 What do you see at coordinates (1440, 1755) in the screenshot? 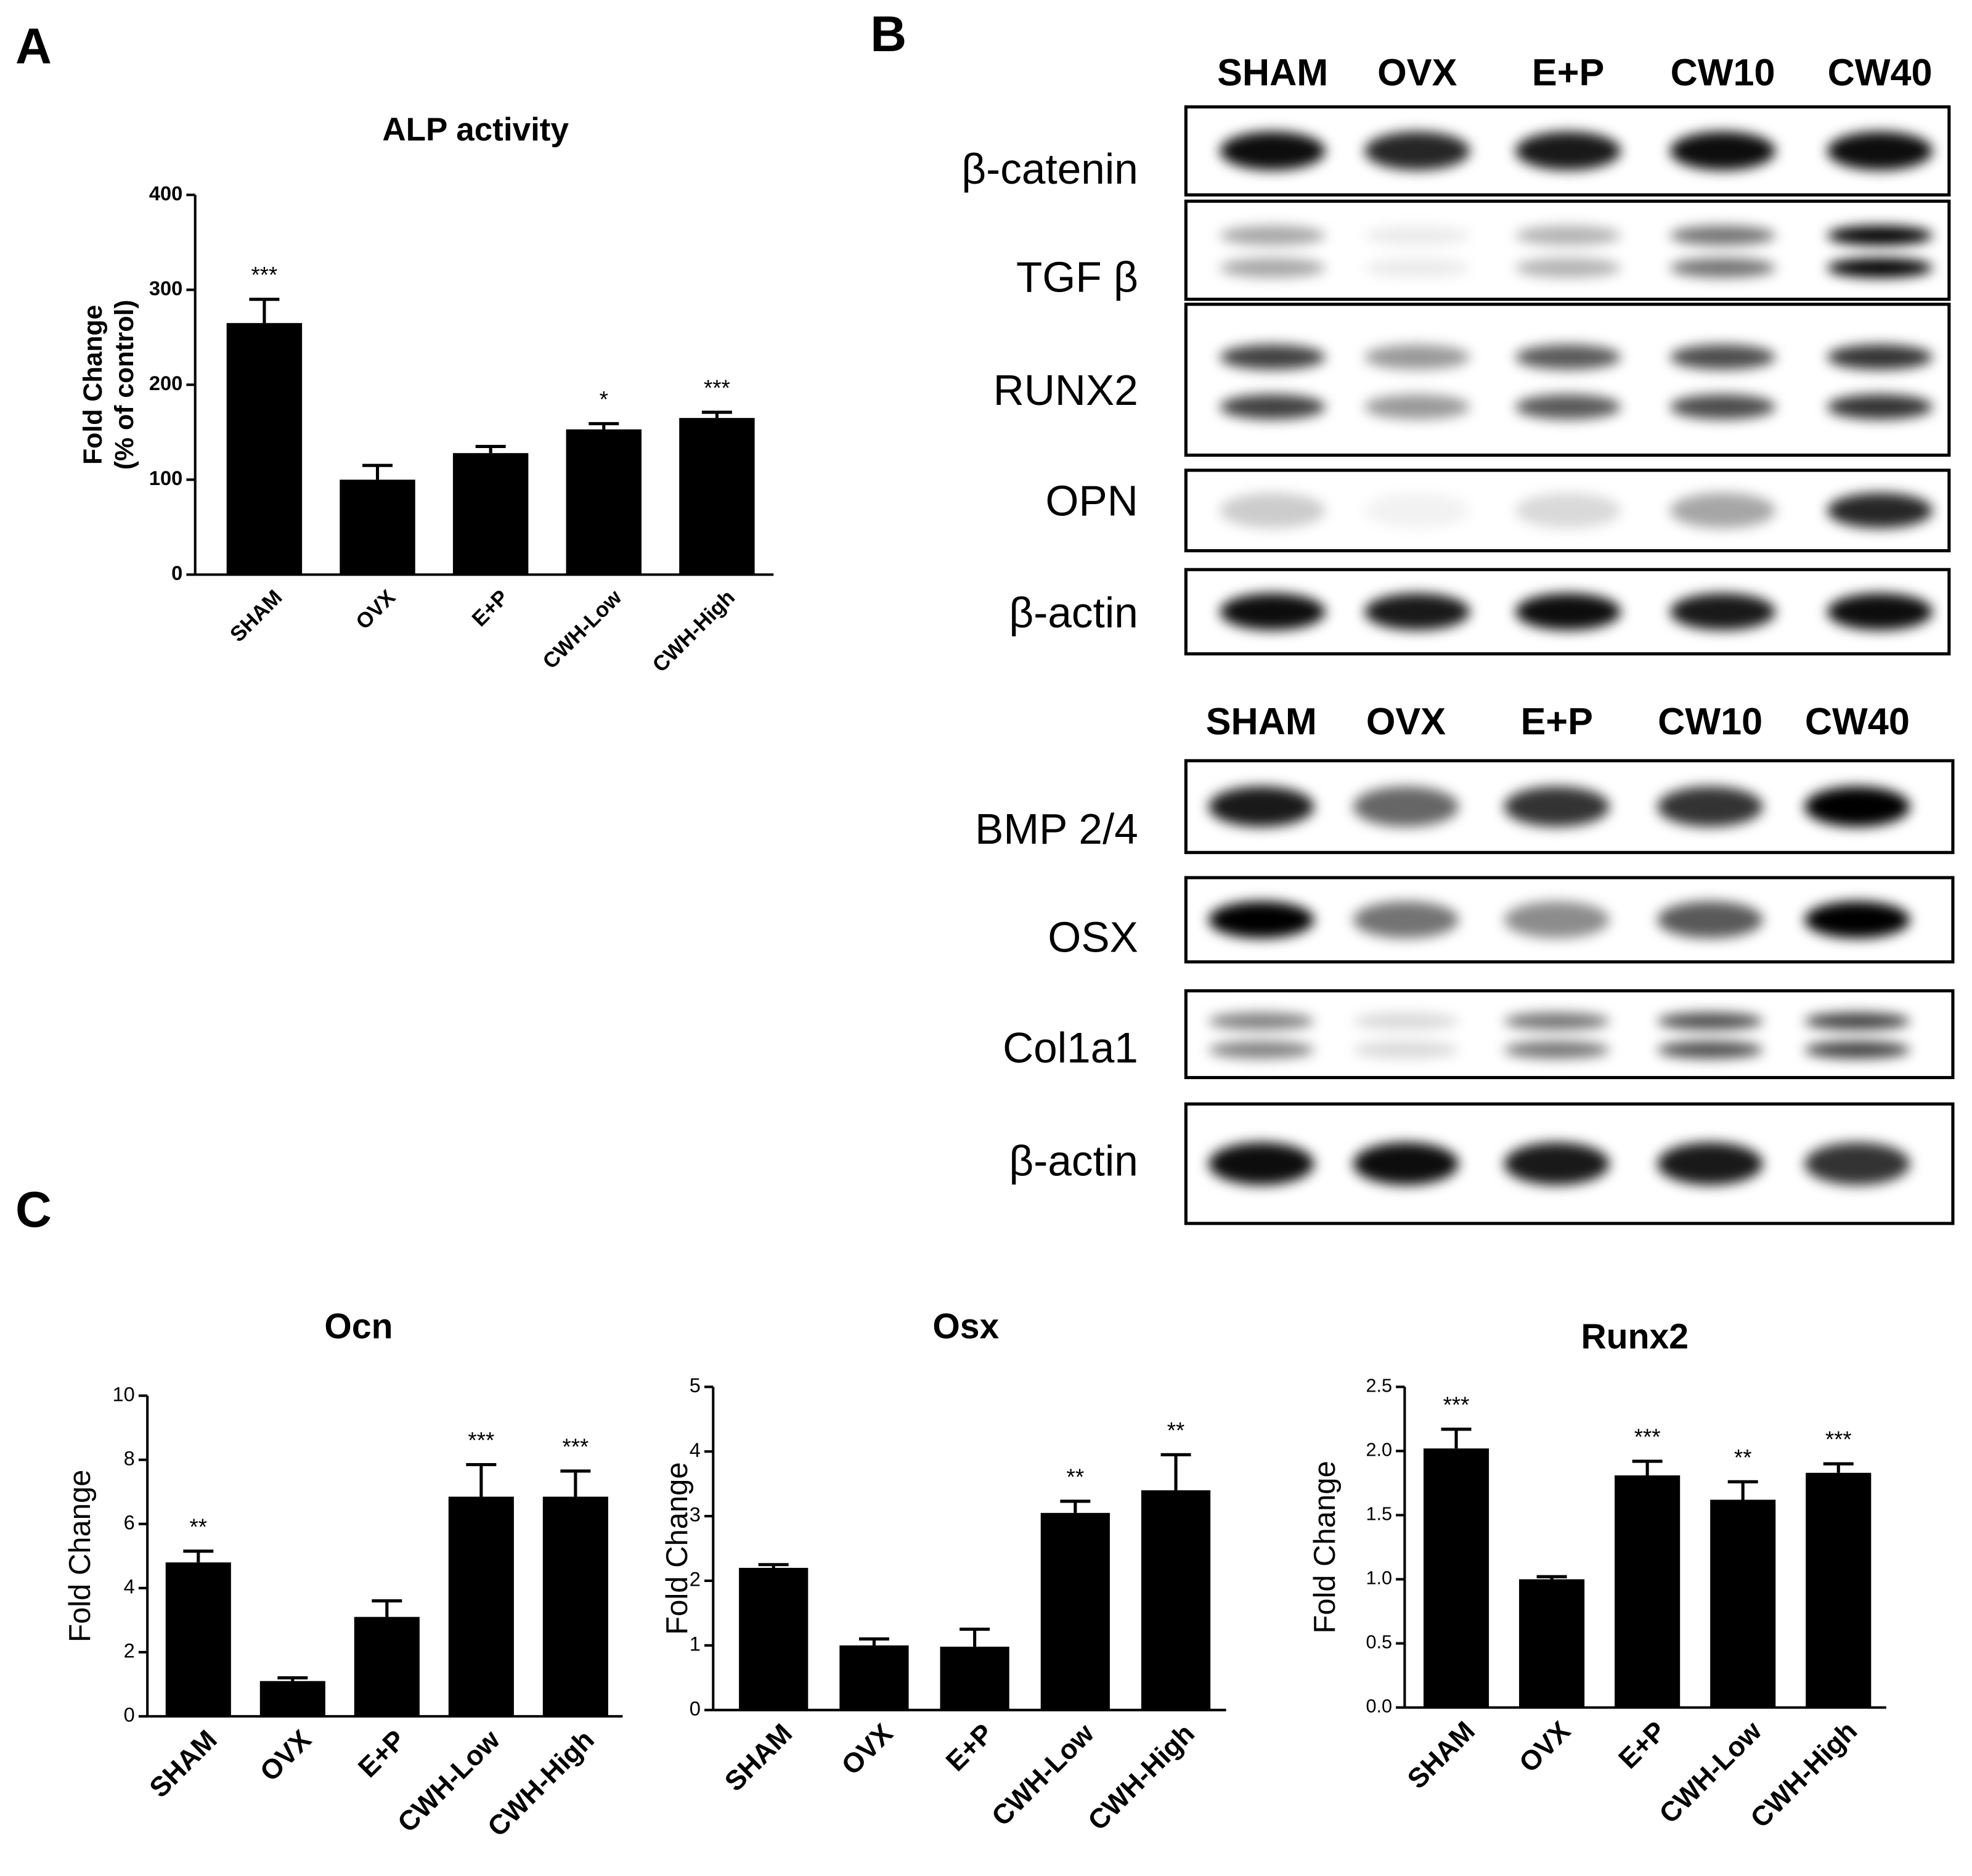
I see `x-tick-label: SHAM` at bounding box center [1440, 1755].